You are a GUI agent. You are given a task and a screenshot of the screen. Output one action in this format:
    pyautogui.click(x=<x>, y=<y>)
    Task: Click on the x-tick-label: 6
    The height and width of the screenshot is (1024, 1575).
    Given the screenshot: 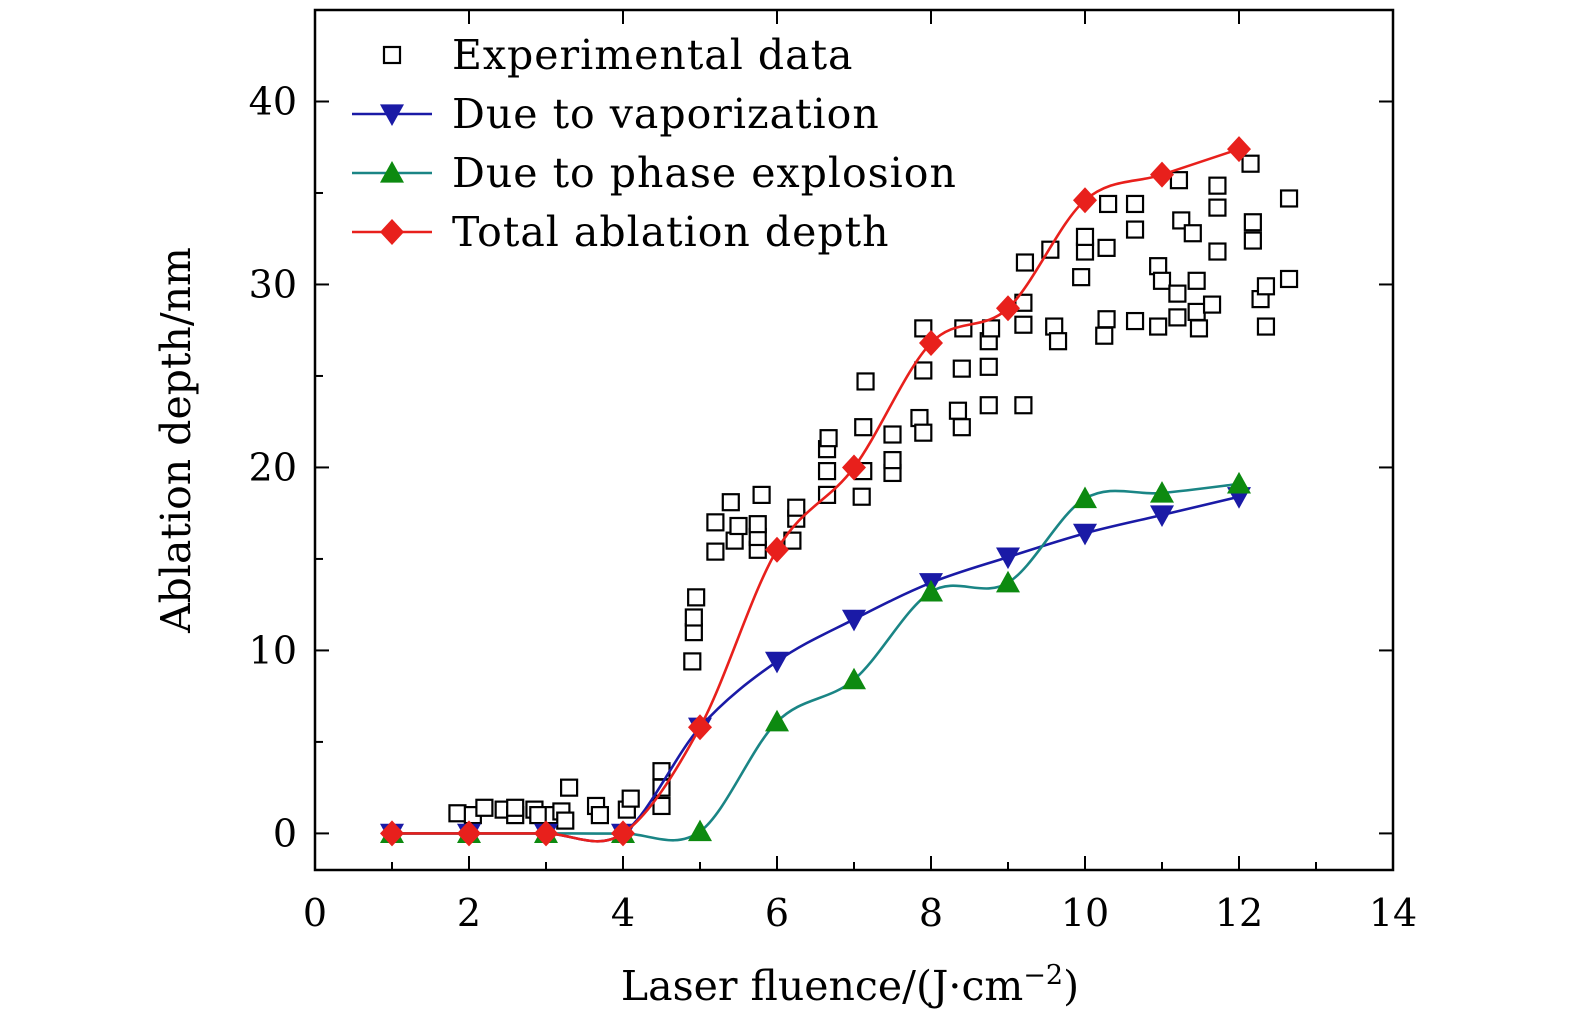 What is the action you would take?
    pyautogui.click(x=777, y=913)
    